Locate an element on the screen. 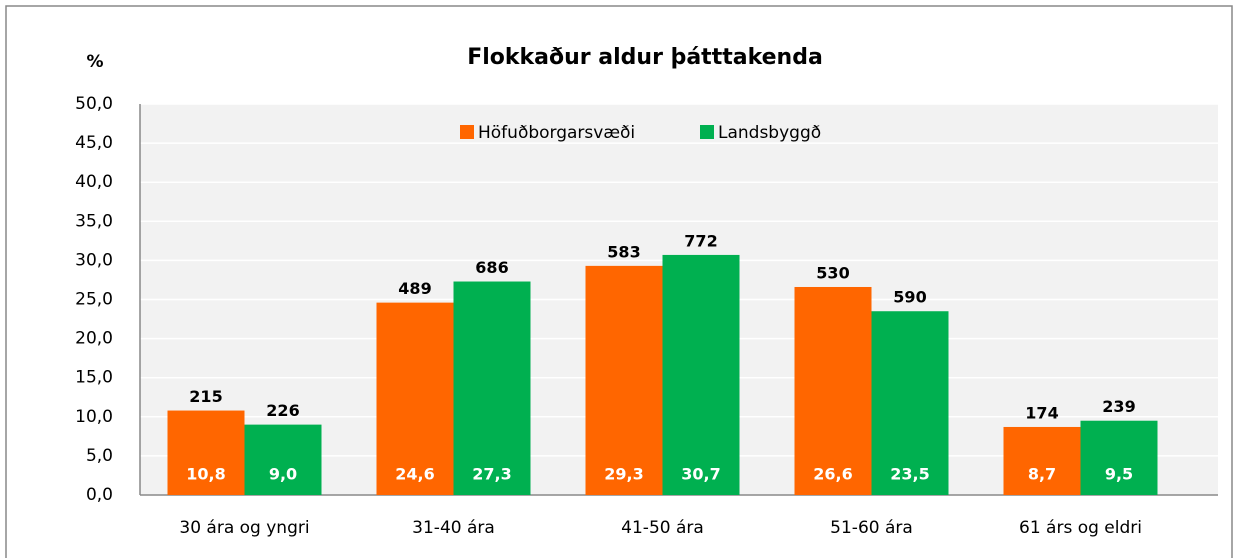  count-label: 489 is located at coordinates (414, 288).